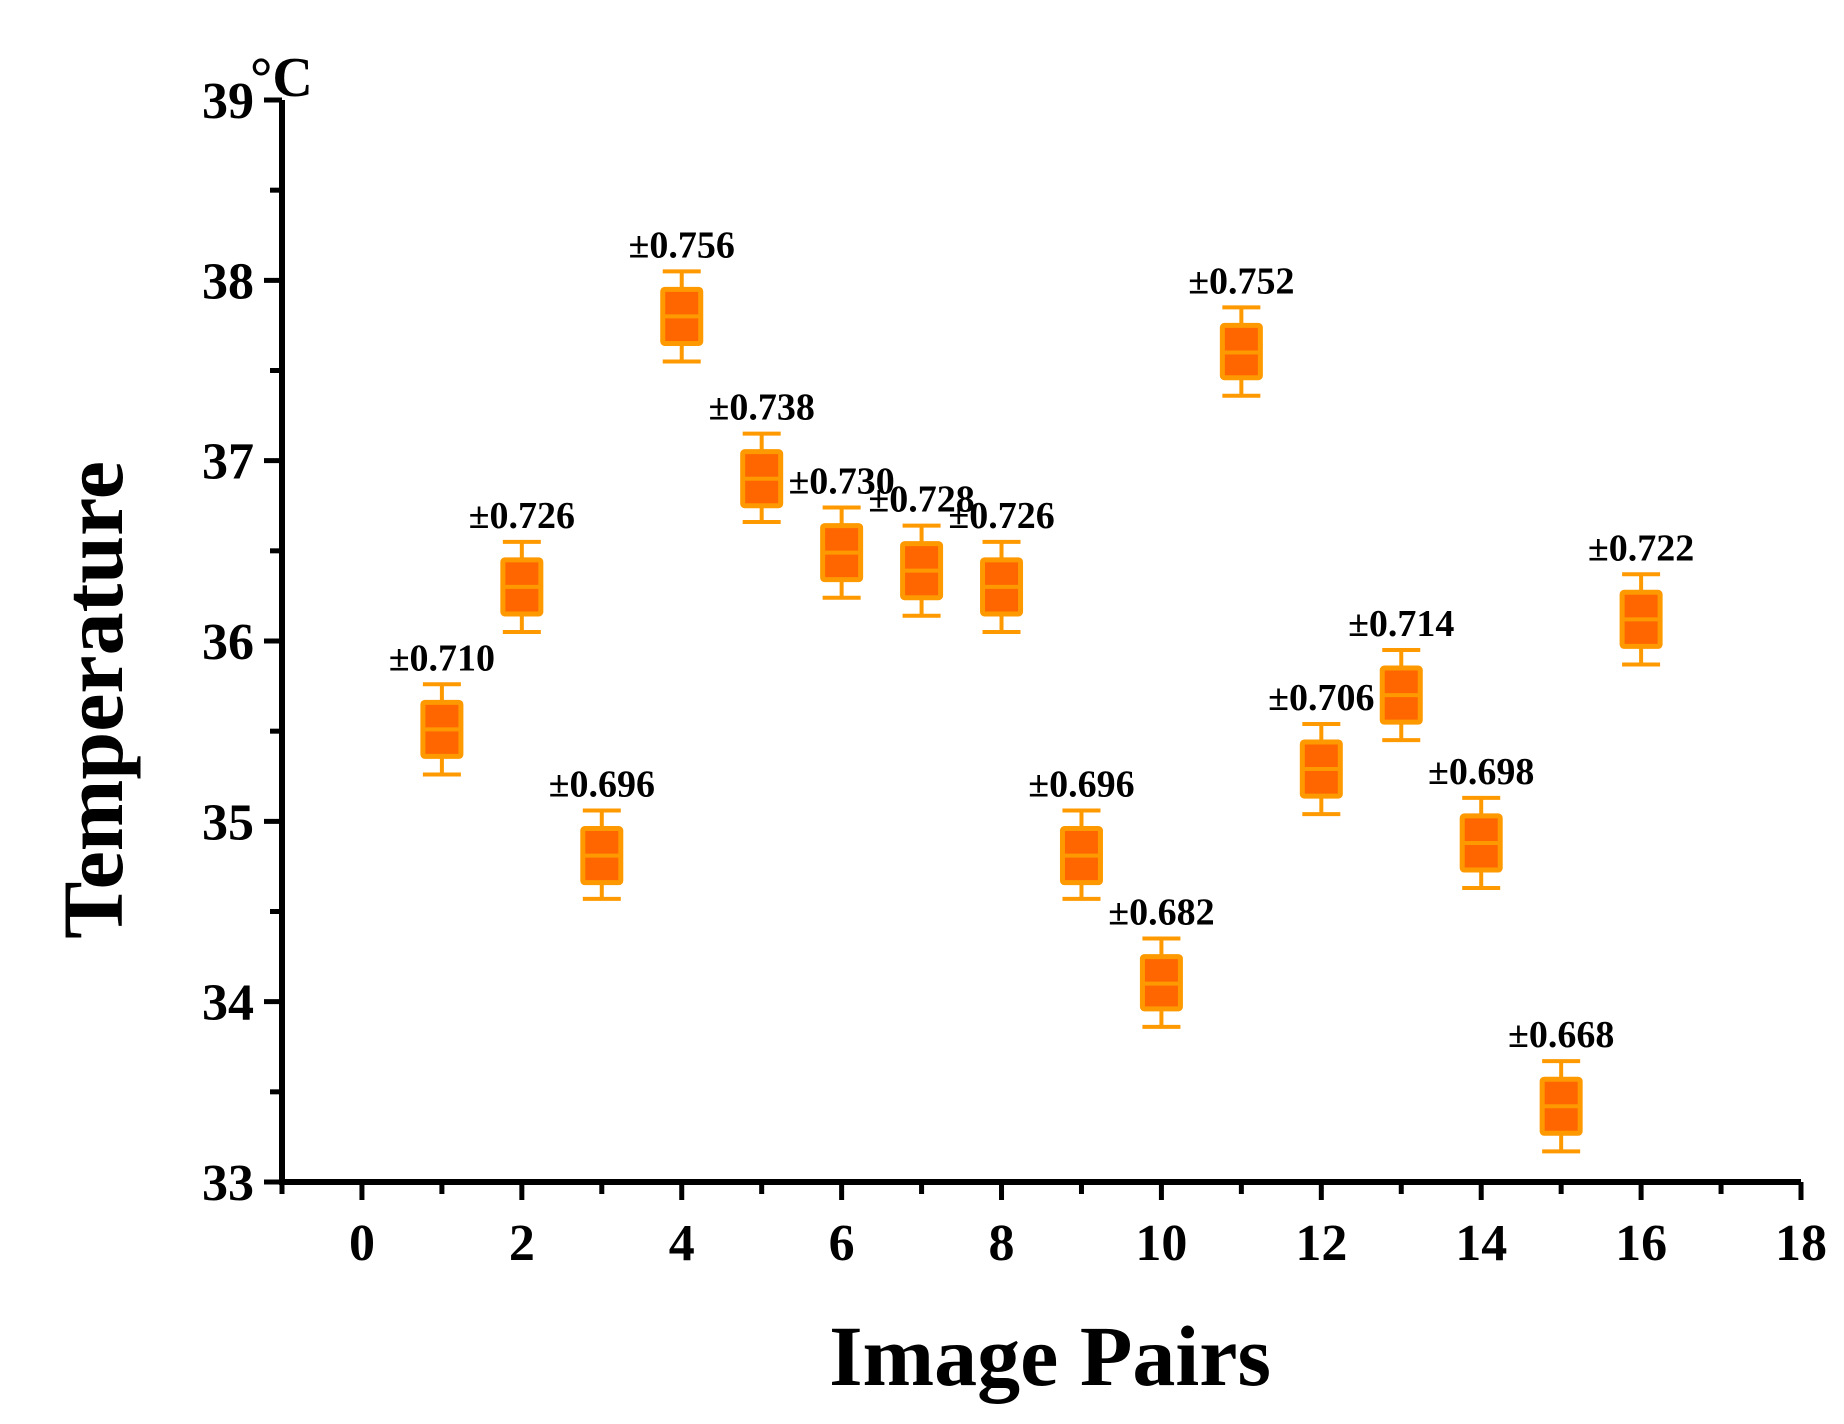 The height and width of the screenshot is (1424, 1844). What do you see at coordinates (921, 500) in the screenshot?
I see `data-label-7: ±0.728` at bounding box center [921, 500].